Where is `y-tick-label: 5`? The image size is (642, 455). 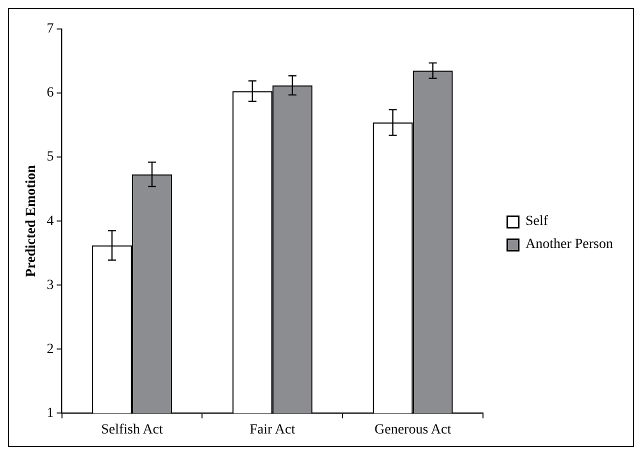 y-tick-label: 5 is located at coordinates (50, 157).